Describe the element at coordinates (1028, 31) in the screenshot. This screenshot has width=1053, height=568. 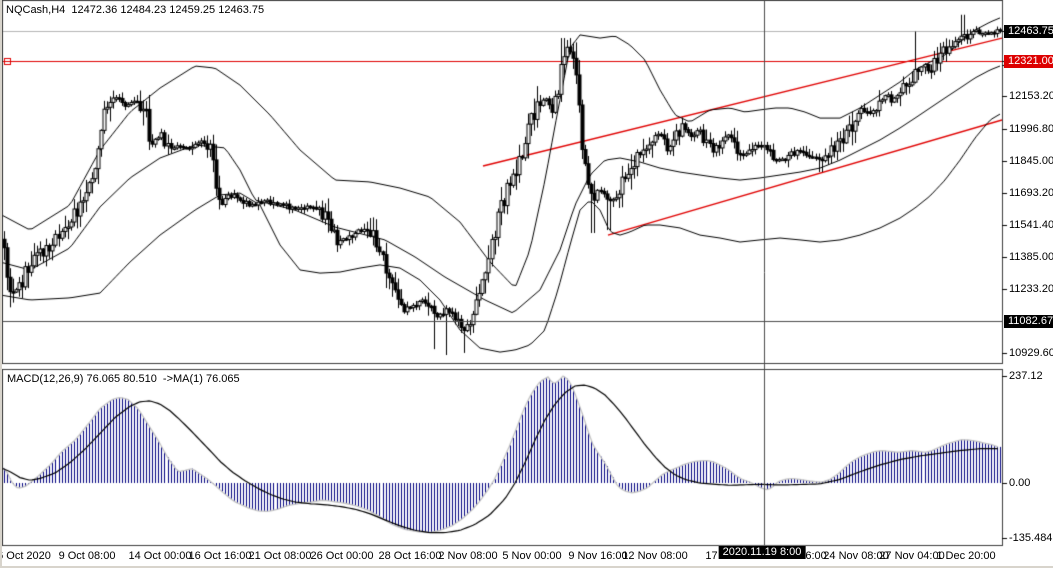
I see `current-price-label-box: 12463.75` at that location.